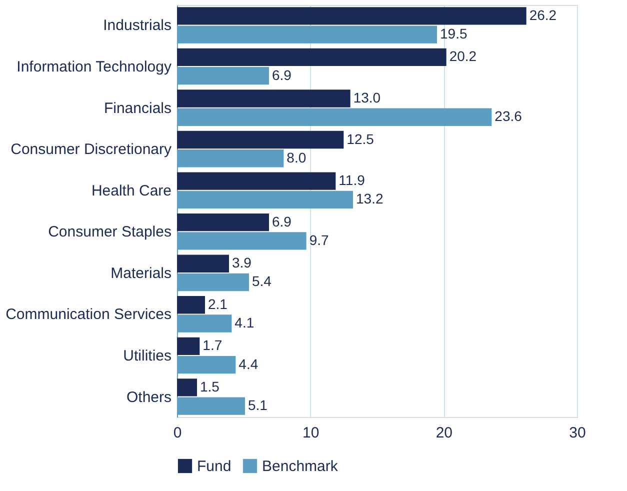 The image size is (627, 491). Describe the element at coordinates (137, 25) in the screenshot. I see `y-tick-label: Industrials` at that location.